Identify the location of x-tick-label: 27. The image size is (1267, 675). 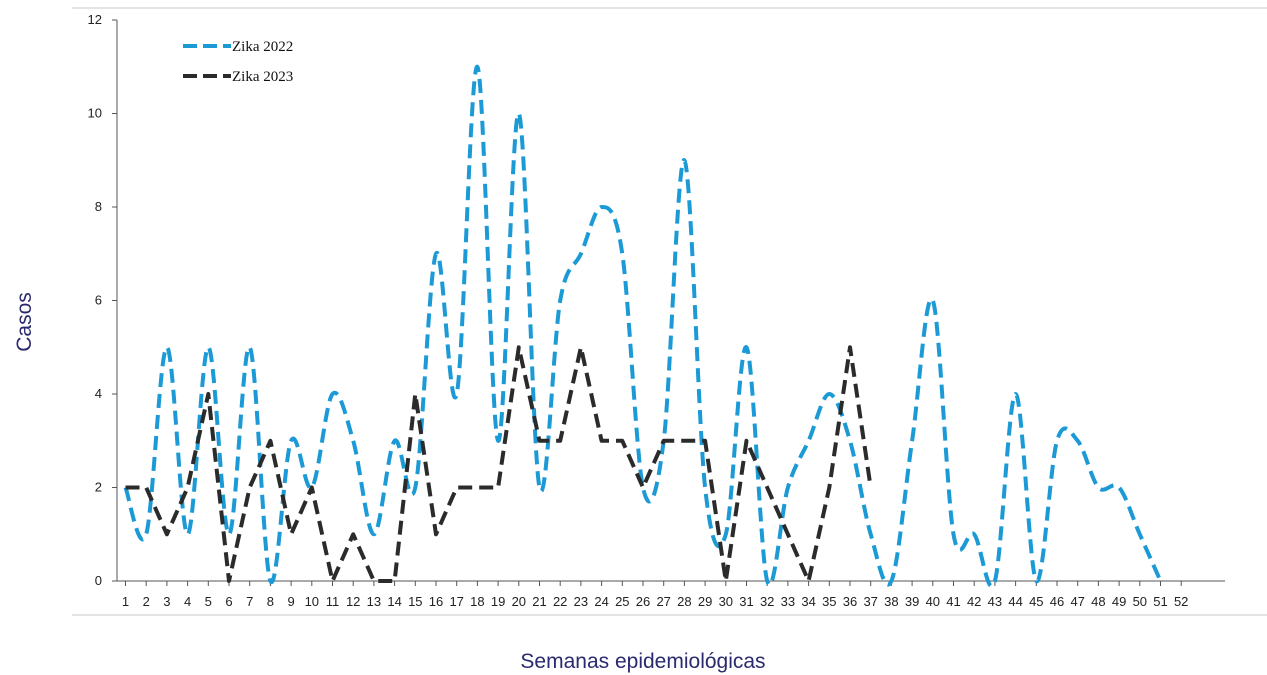
(663, 601).